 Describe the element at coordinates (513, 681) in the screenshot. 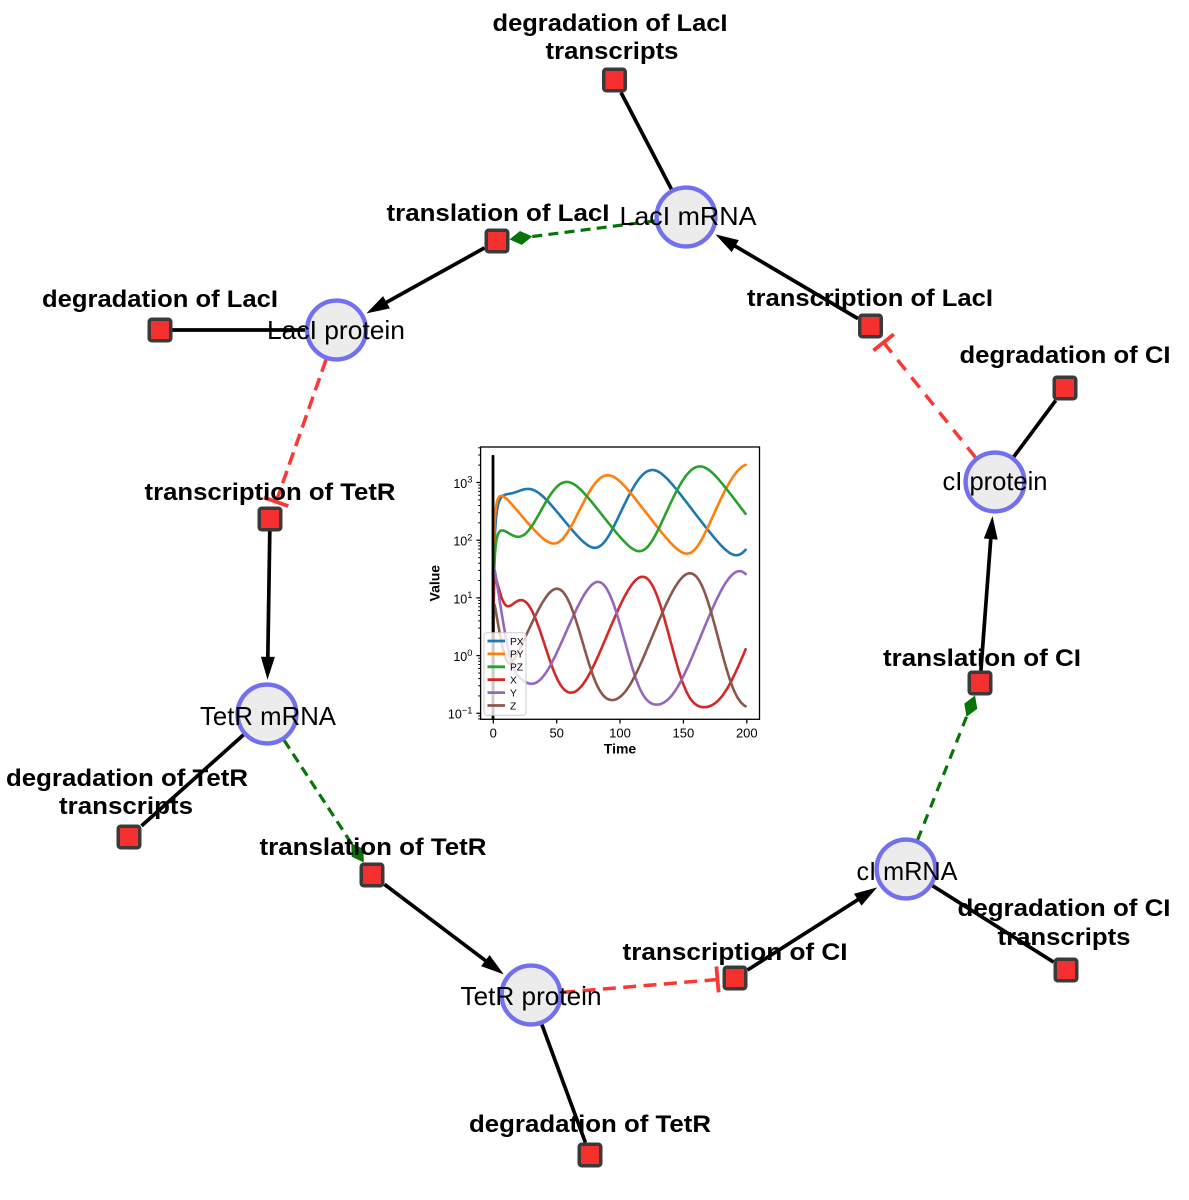

I see `svg-text: X` at that location.